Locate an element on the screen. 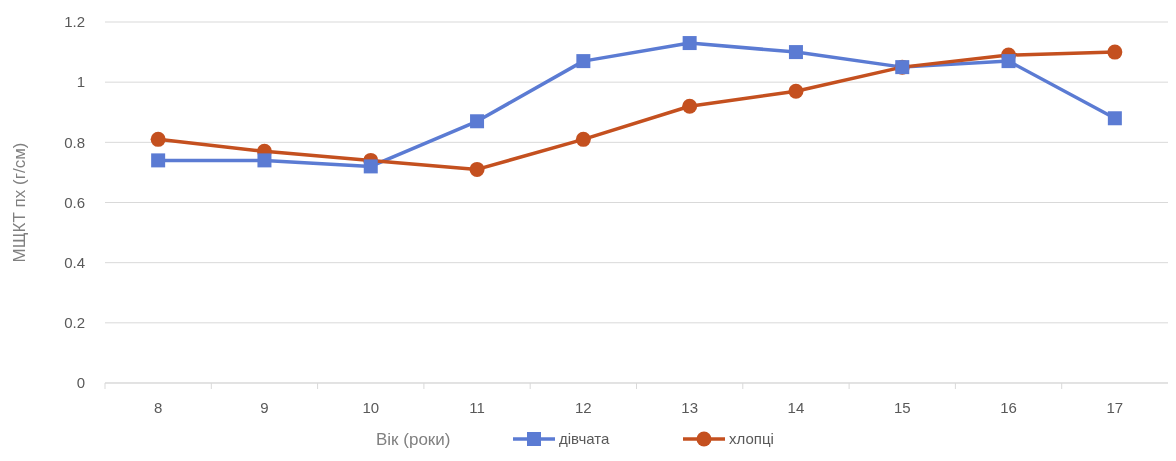 The width and height of the screenshot is (1176, 461). y-tick-label: 0 is located at coordinates (80, 383).